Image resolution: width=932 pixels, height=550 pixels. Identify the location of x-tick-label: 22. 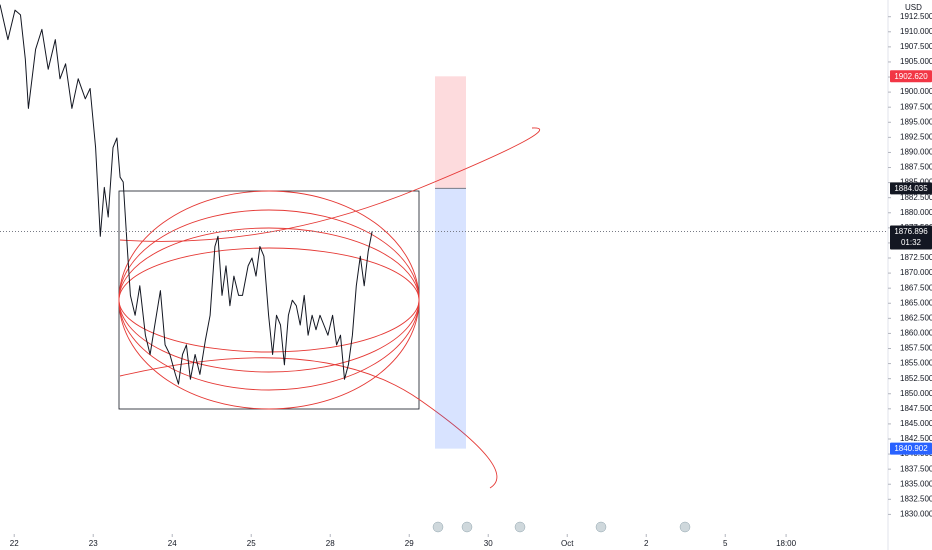
(14, 543).